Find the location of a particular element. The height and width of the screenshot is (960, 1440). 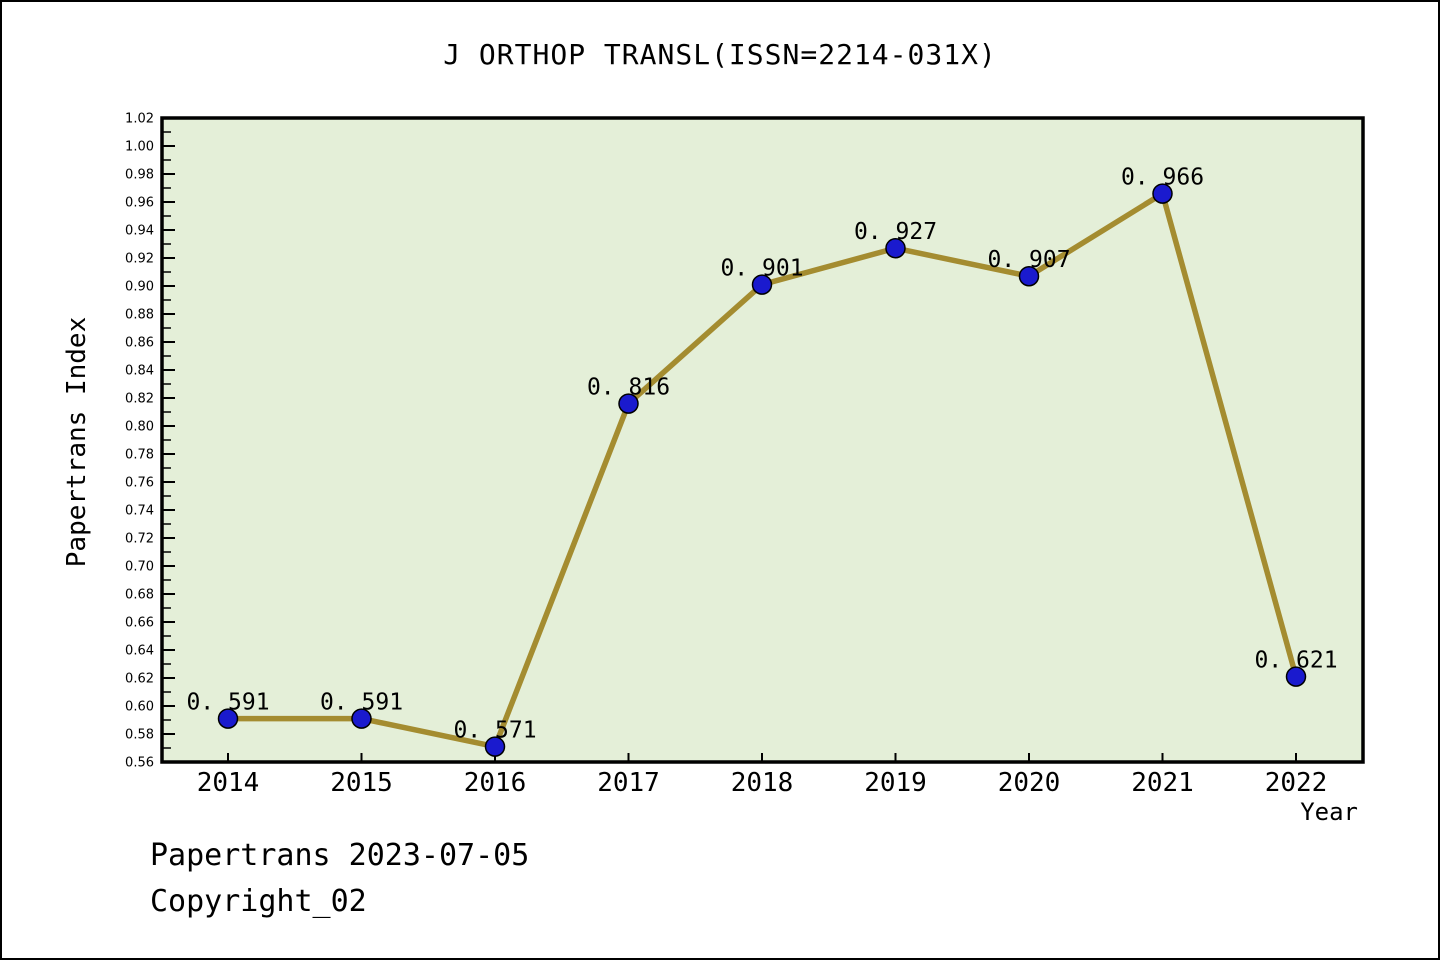

footer-copyright: Copyright_02 is located at coordinates (258, 901).